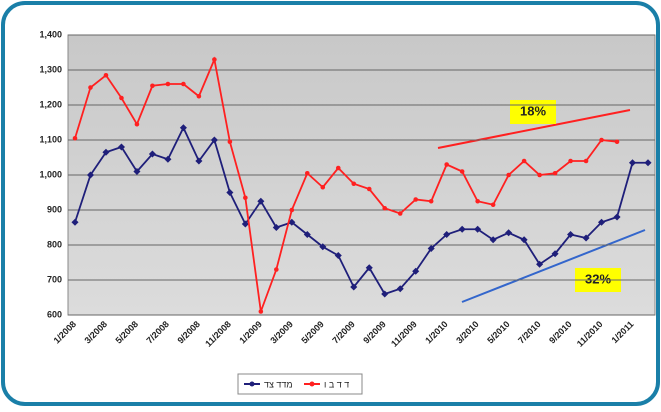  I want to click on y-tick-label: 700, so click(54, 279).